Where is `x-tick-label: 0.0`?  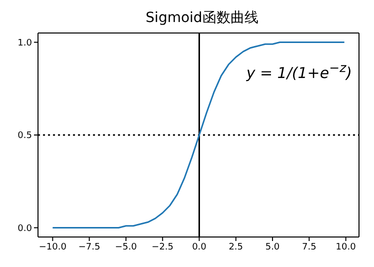
x-tick-label: 0.0 is located at coordinates (199, 247).